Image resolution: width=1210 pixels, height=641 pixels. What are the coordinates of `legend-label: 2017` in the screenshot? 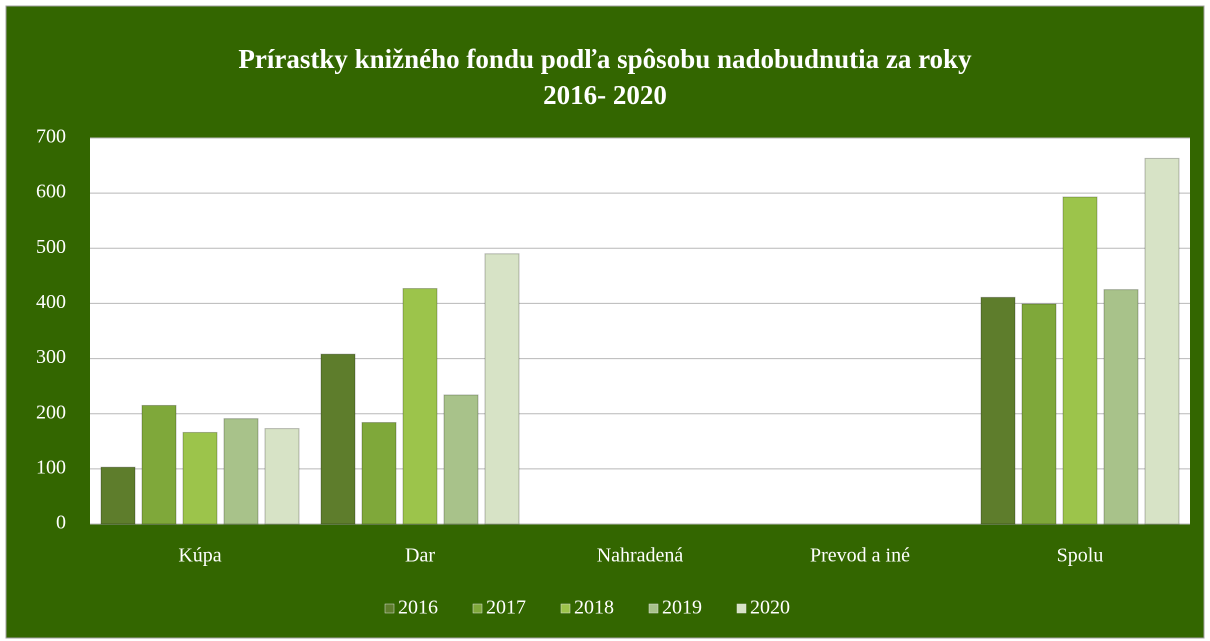 It's located at (506, 608).